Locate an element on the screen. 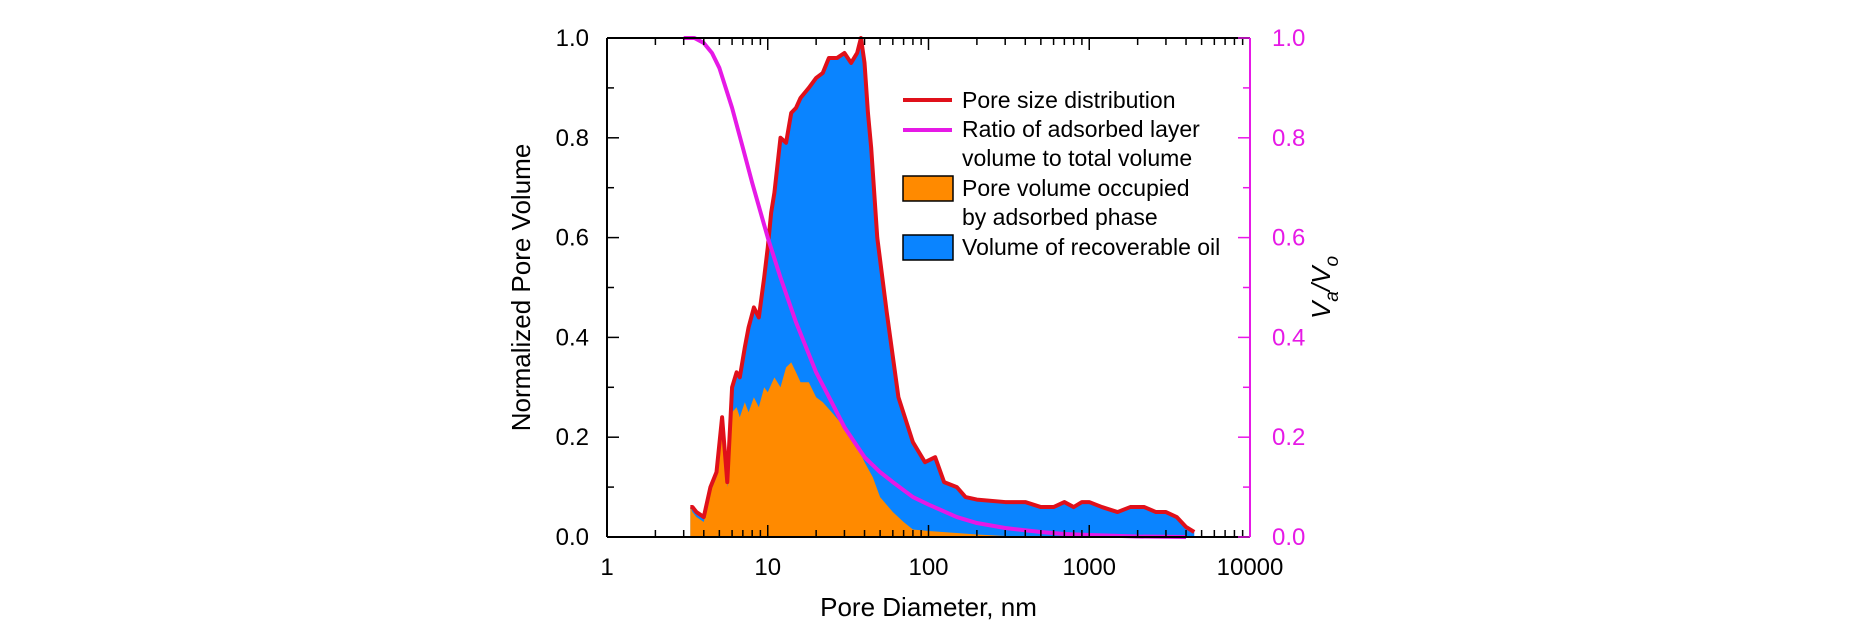  y-tick-label: 1.0 is located at coordinates (572, 38).